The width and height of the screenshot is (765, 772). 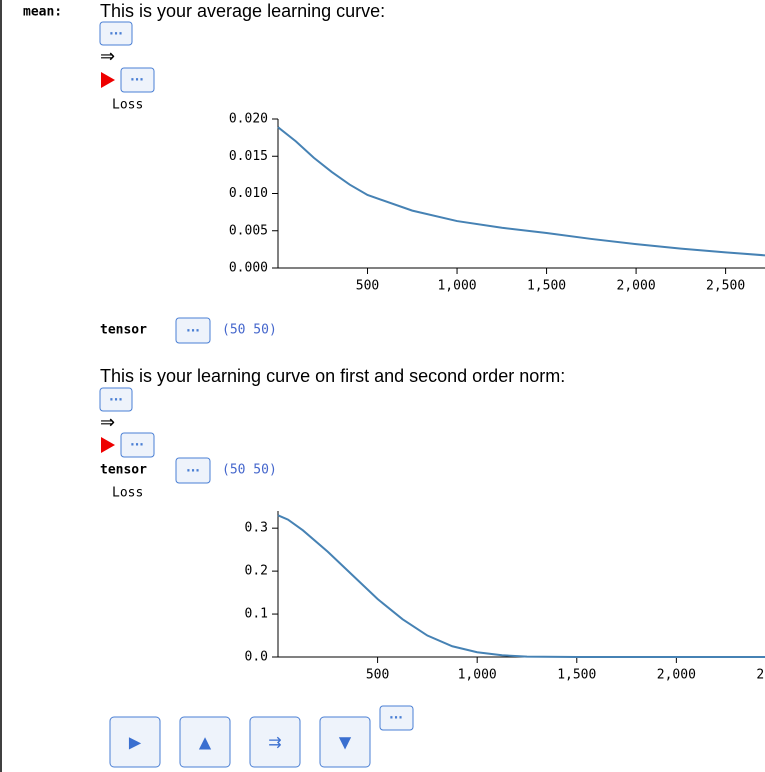 I want to click on y-tick-label: 0.010, so click(x=248, y=193).